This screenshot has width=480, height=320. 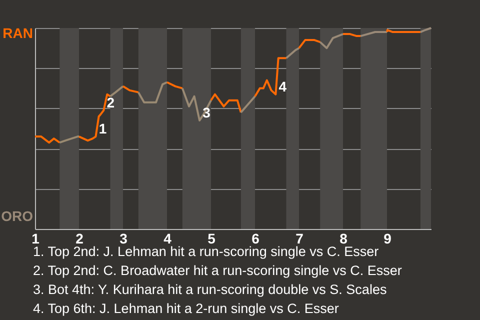 What do you see at coordinates (212, 238) in the screenshot?
I see `x-tick-label: 5` at bounding box center [212, 238].